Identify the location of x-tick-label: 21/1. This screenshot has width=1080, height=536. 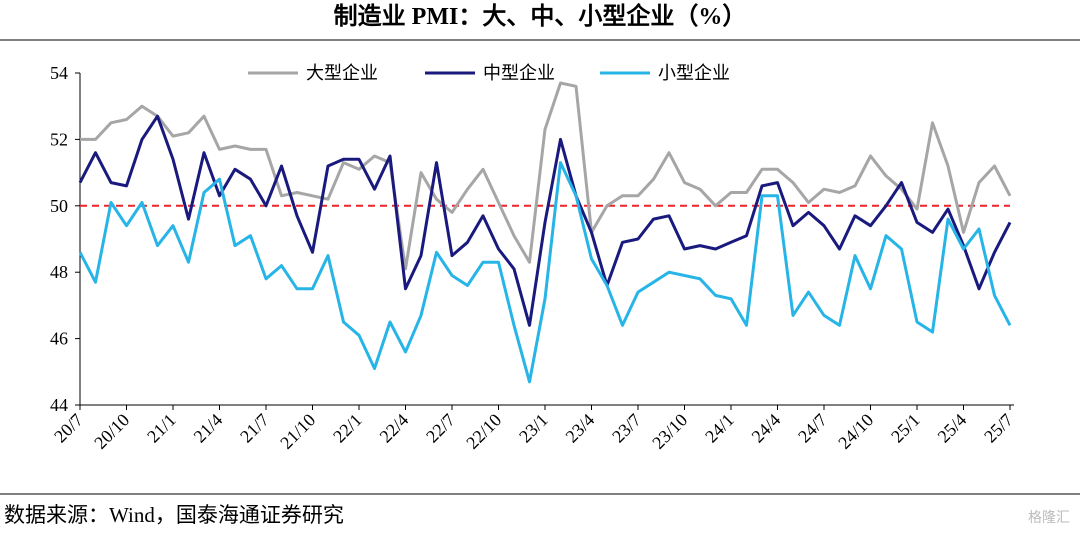
(161, 428).